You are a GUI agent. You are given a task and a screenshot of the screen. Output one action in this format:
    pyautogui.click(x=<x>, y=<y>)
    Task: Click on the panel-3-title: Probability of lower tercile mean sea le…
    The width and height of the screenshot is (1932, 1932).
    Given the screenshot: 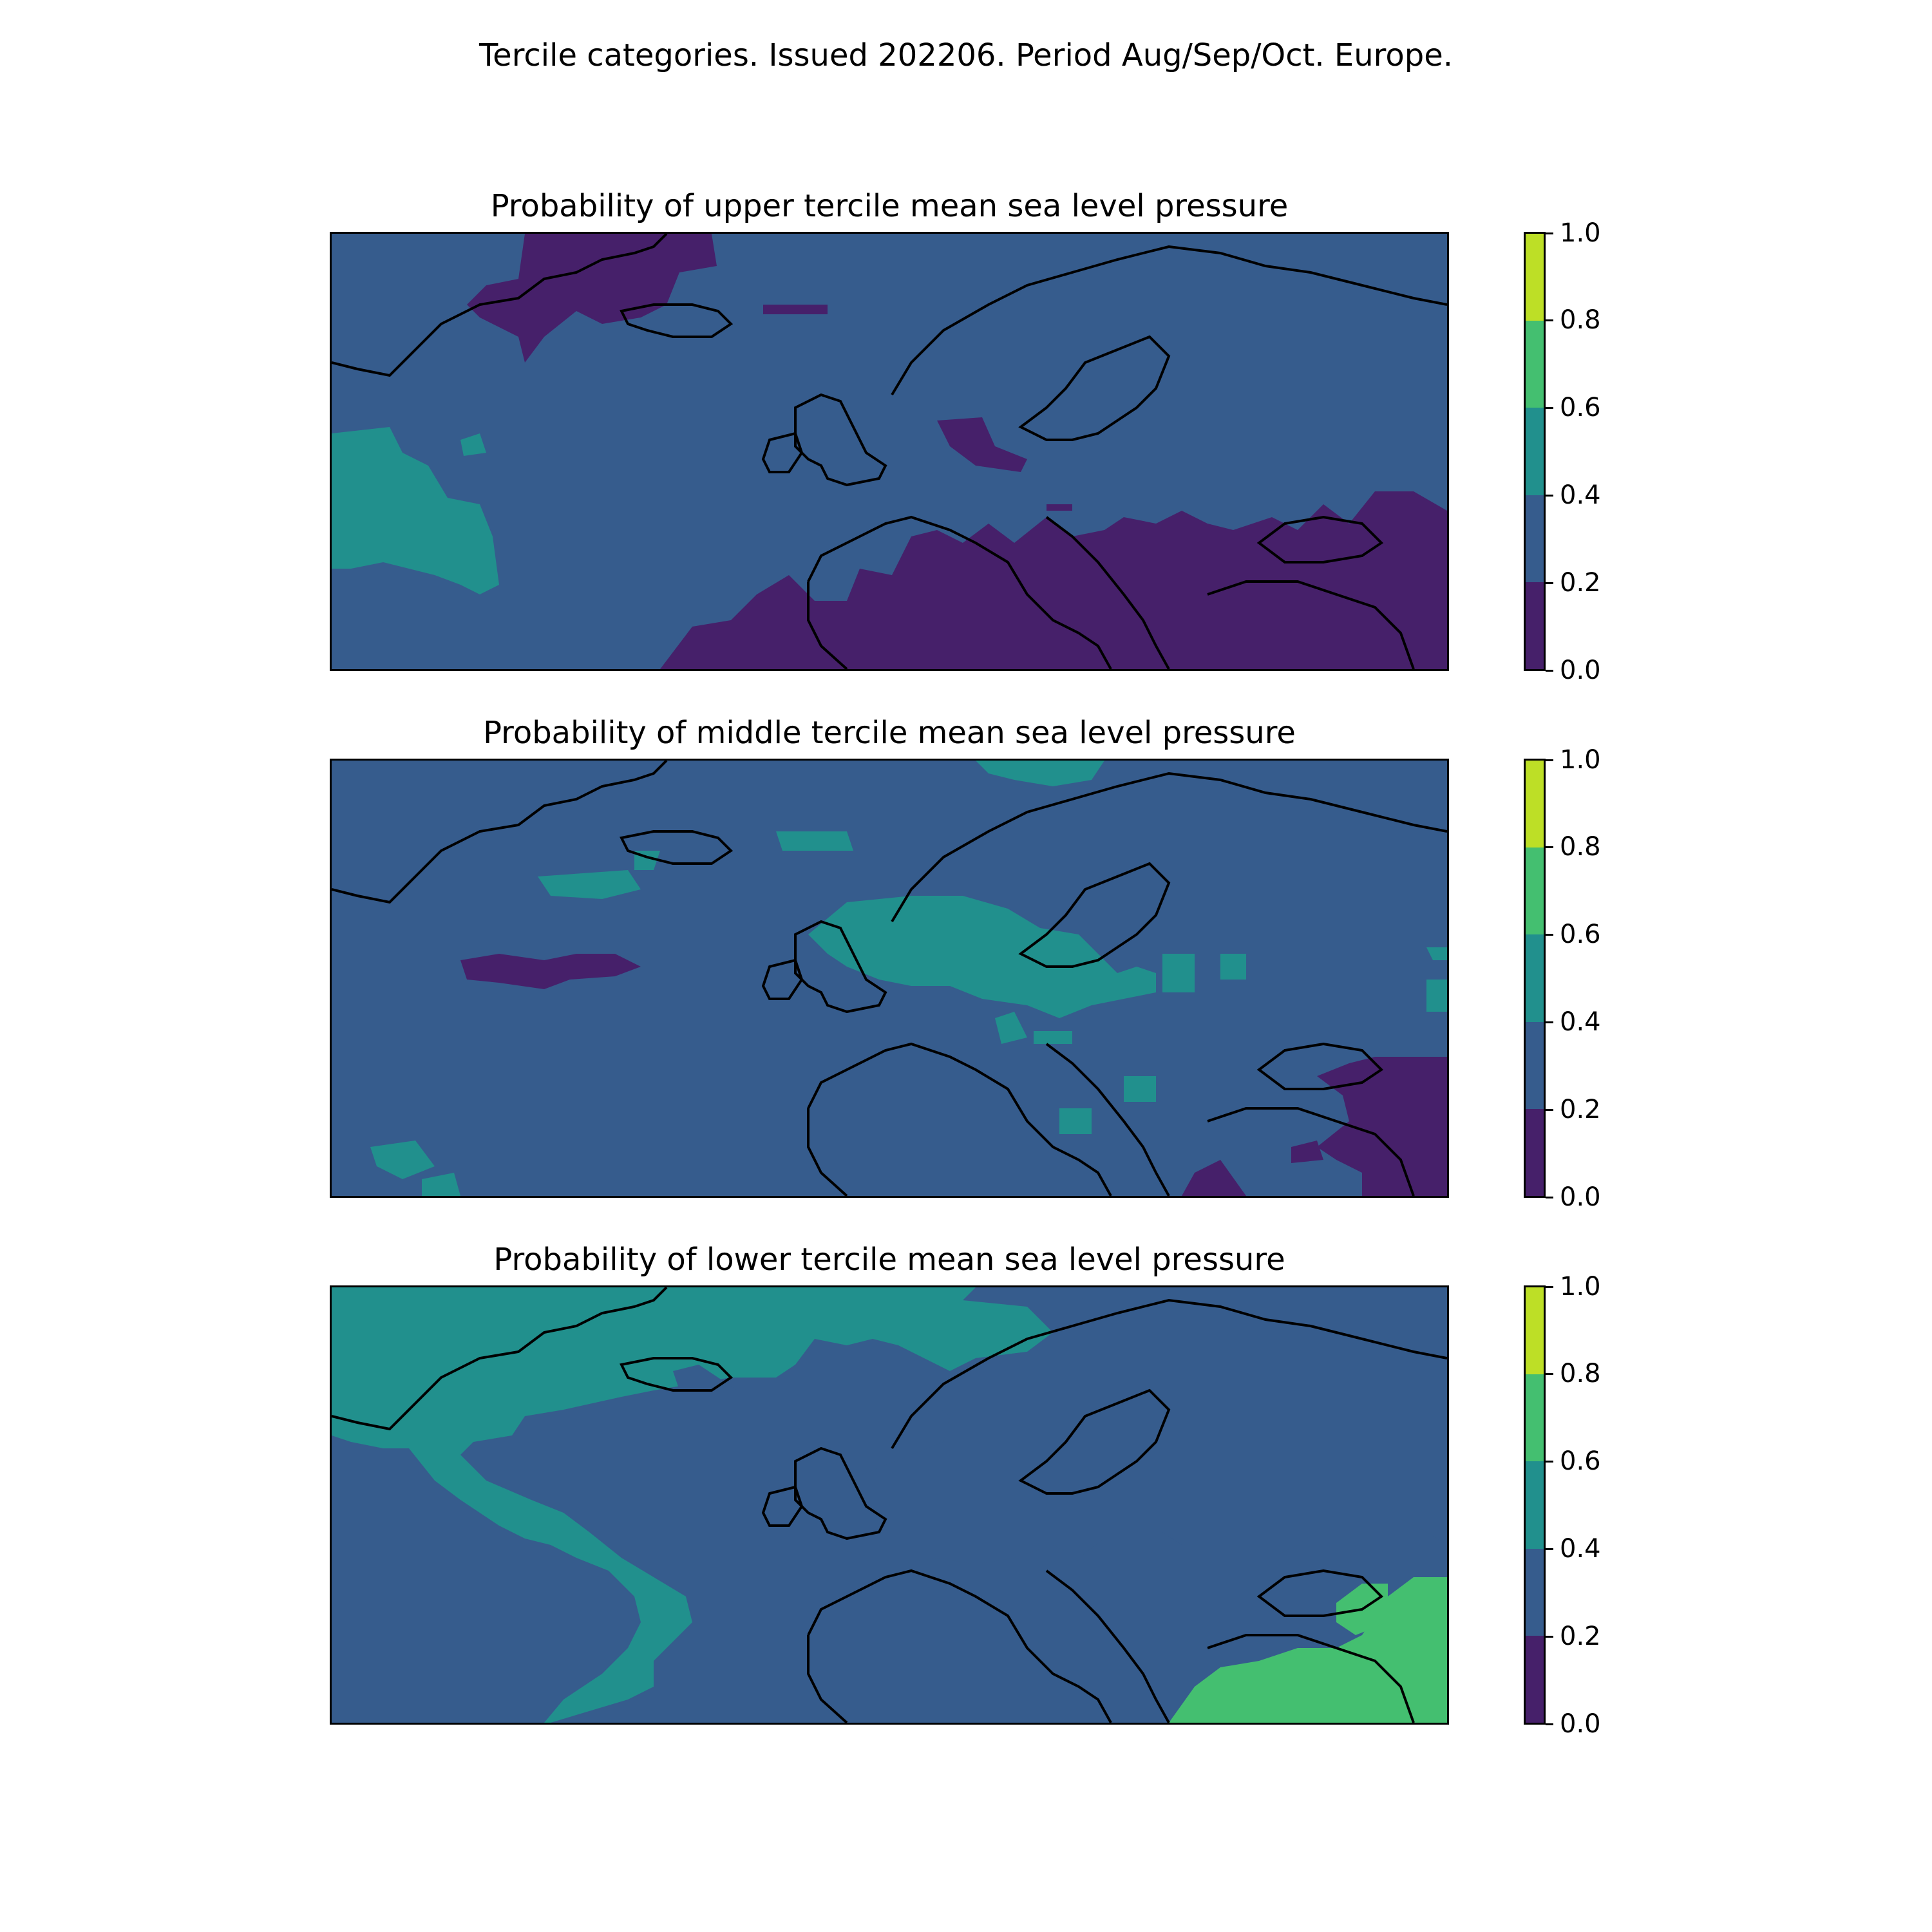 What is the action you would take?
    pyautogui.click(x=889, y=1260)
    